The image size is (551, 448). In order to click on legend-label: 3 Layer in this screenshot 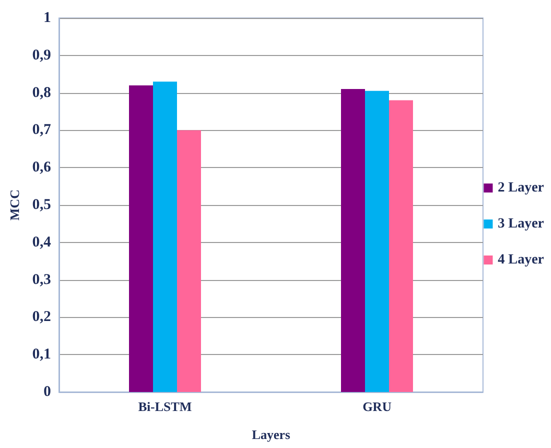, I will do `click(521, 224)`.